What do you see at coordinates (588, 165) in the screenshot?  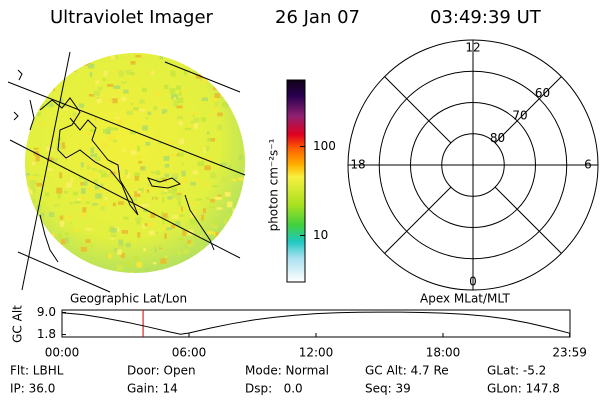 I see `hour-label: 6` at bounding box center [588, 165].